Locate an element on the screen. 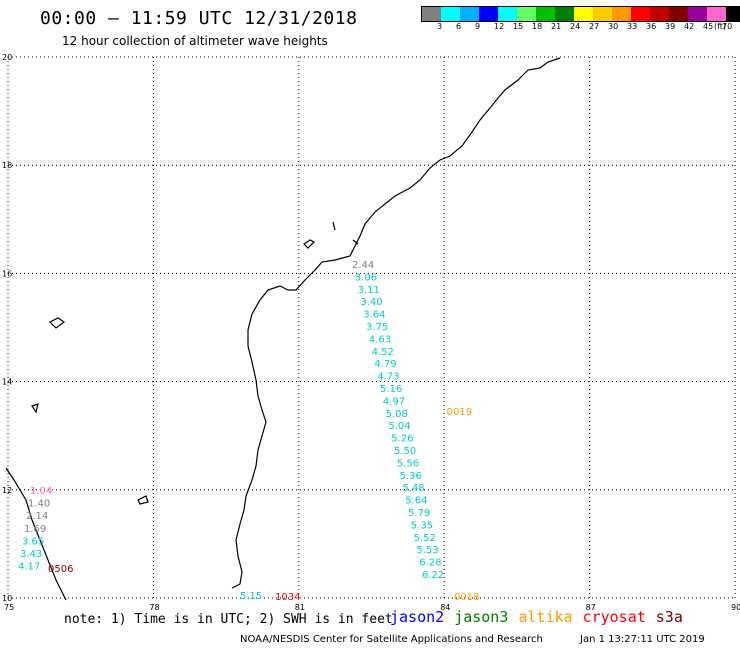  wave-height-value: 1.04 is located at coordinates (41, 491).